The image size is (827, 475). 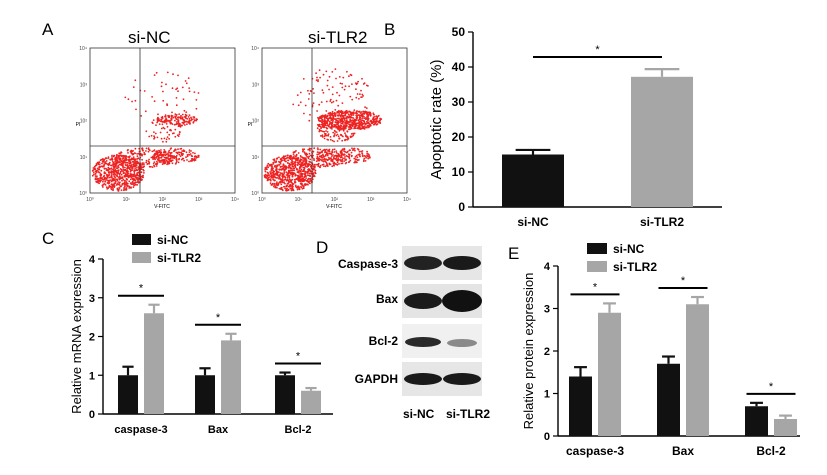 I want to click on chart-b-category-label: si-NC, so click(x=533, y=222).